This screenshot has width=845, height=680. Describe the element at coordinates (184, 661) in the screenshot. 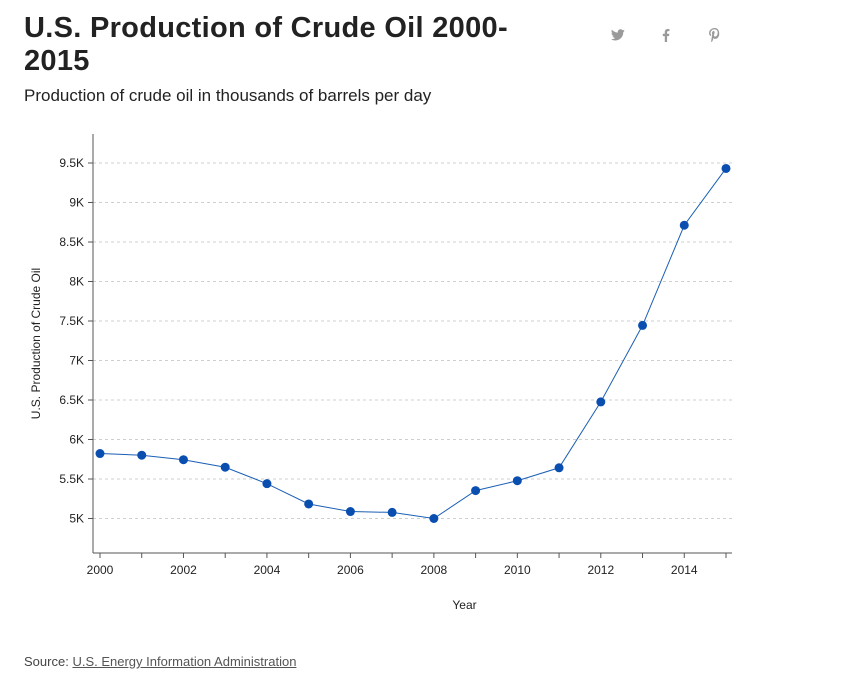

I see `source-link: U.S. Energy Information Administration` at that location.